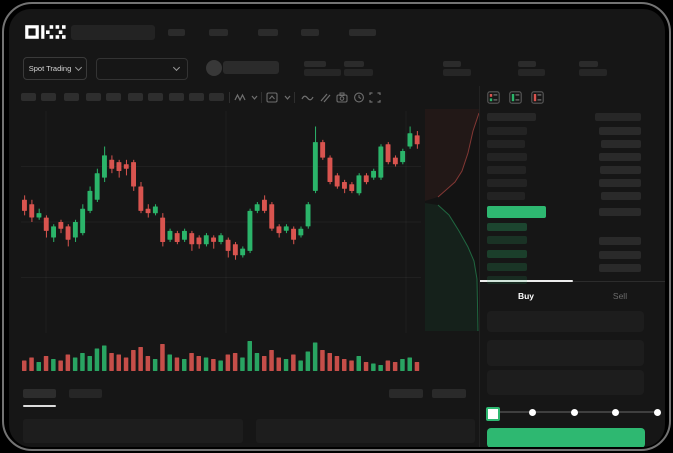 The width and height of the screenshot is (673, 453). What do you see at coordinates (272, 97) in the screenshot?
I see `indicators-icon` at bounding box center [272, 97].